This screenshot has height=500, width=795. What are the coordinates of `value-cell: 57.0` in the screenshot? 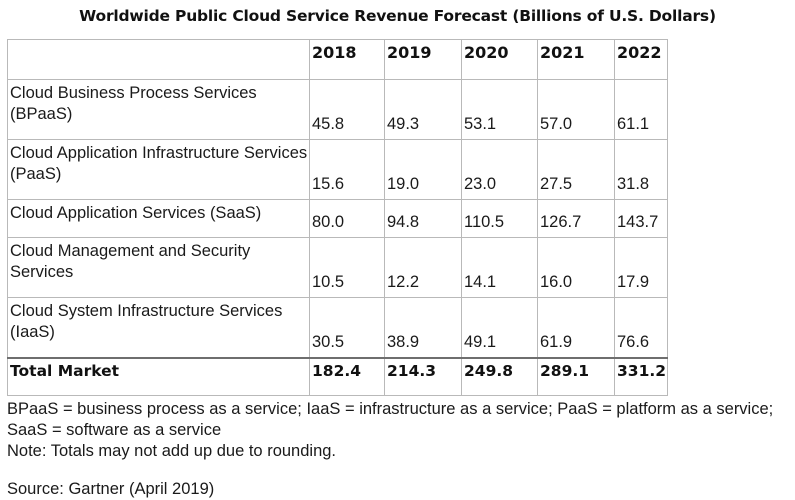 It's located at (576, 109).